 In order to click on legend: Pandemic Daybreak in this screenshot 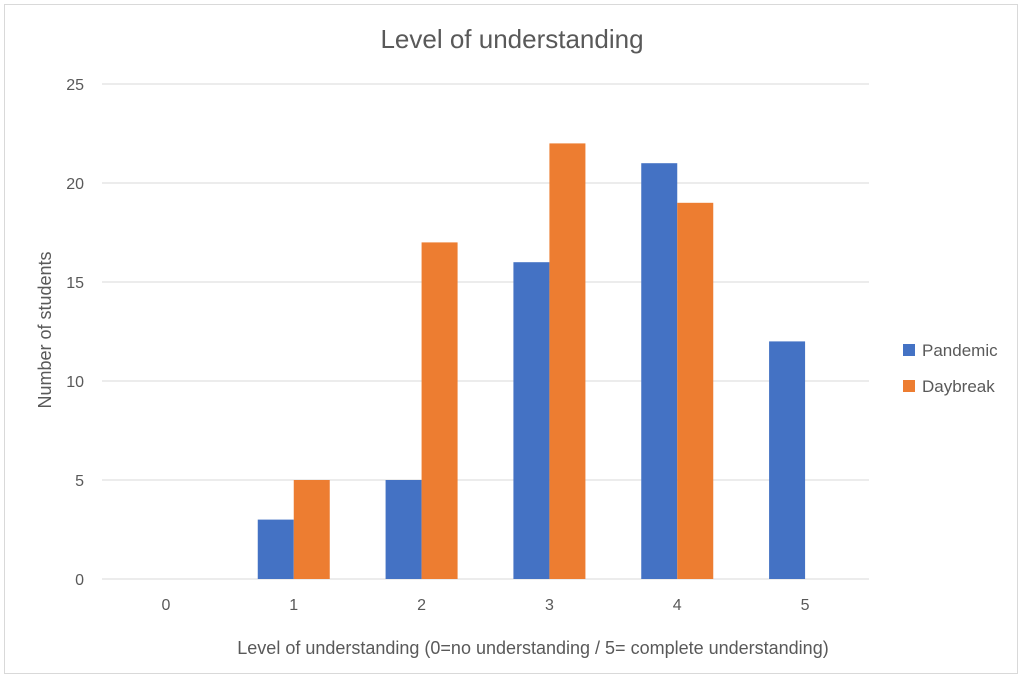, I will do `click(950, 368)`.